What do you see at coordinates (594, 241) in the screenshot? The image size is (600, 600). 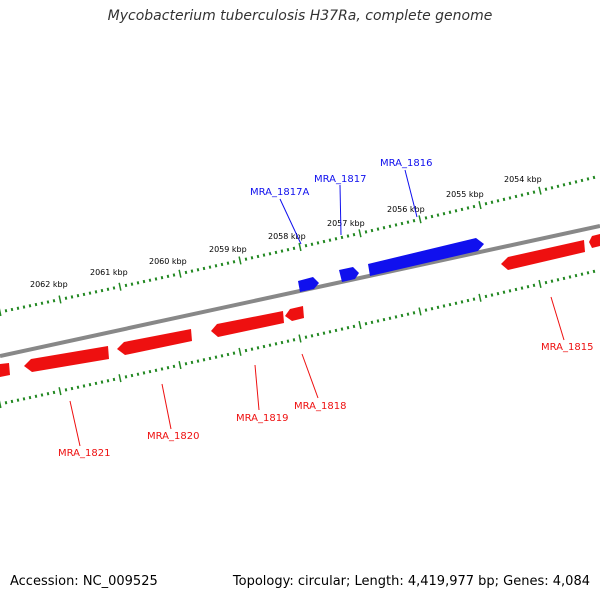 I see `gene-partial-right-arrow` at bounding box center [594, 241].